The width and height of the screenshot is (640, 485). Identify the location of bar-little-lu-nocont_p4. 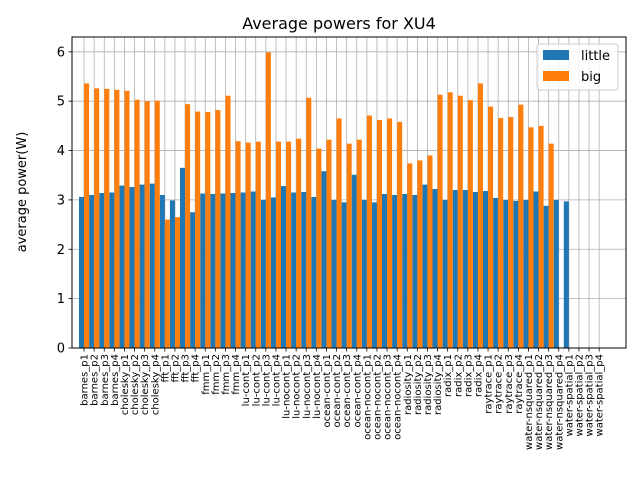
(314, 272).